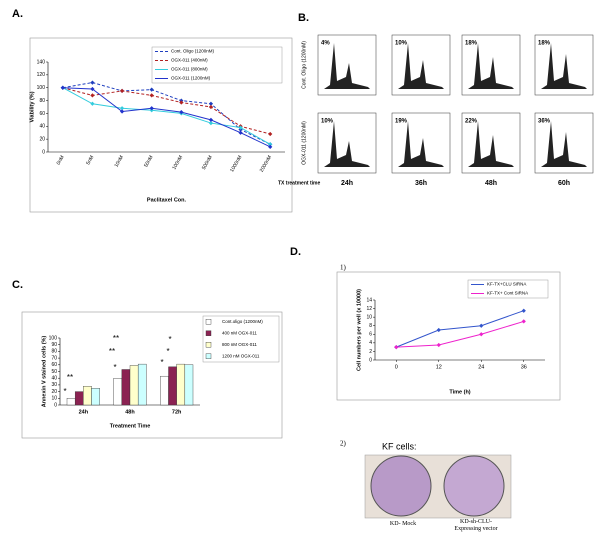  What do you see at coordinates (84, 412) in the screenshot?
I see `x-tick-label: 24h` at bounding box center [84, 412].